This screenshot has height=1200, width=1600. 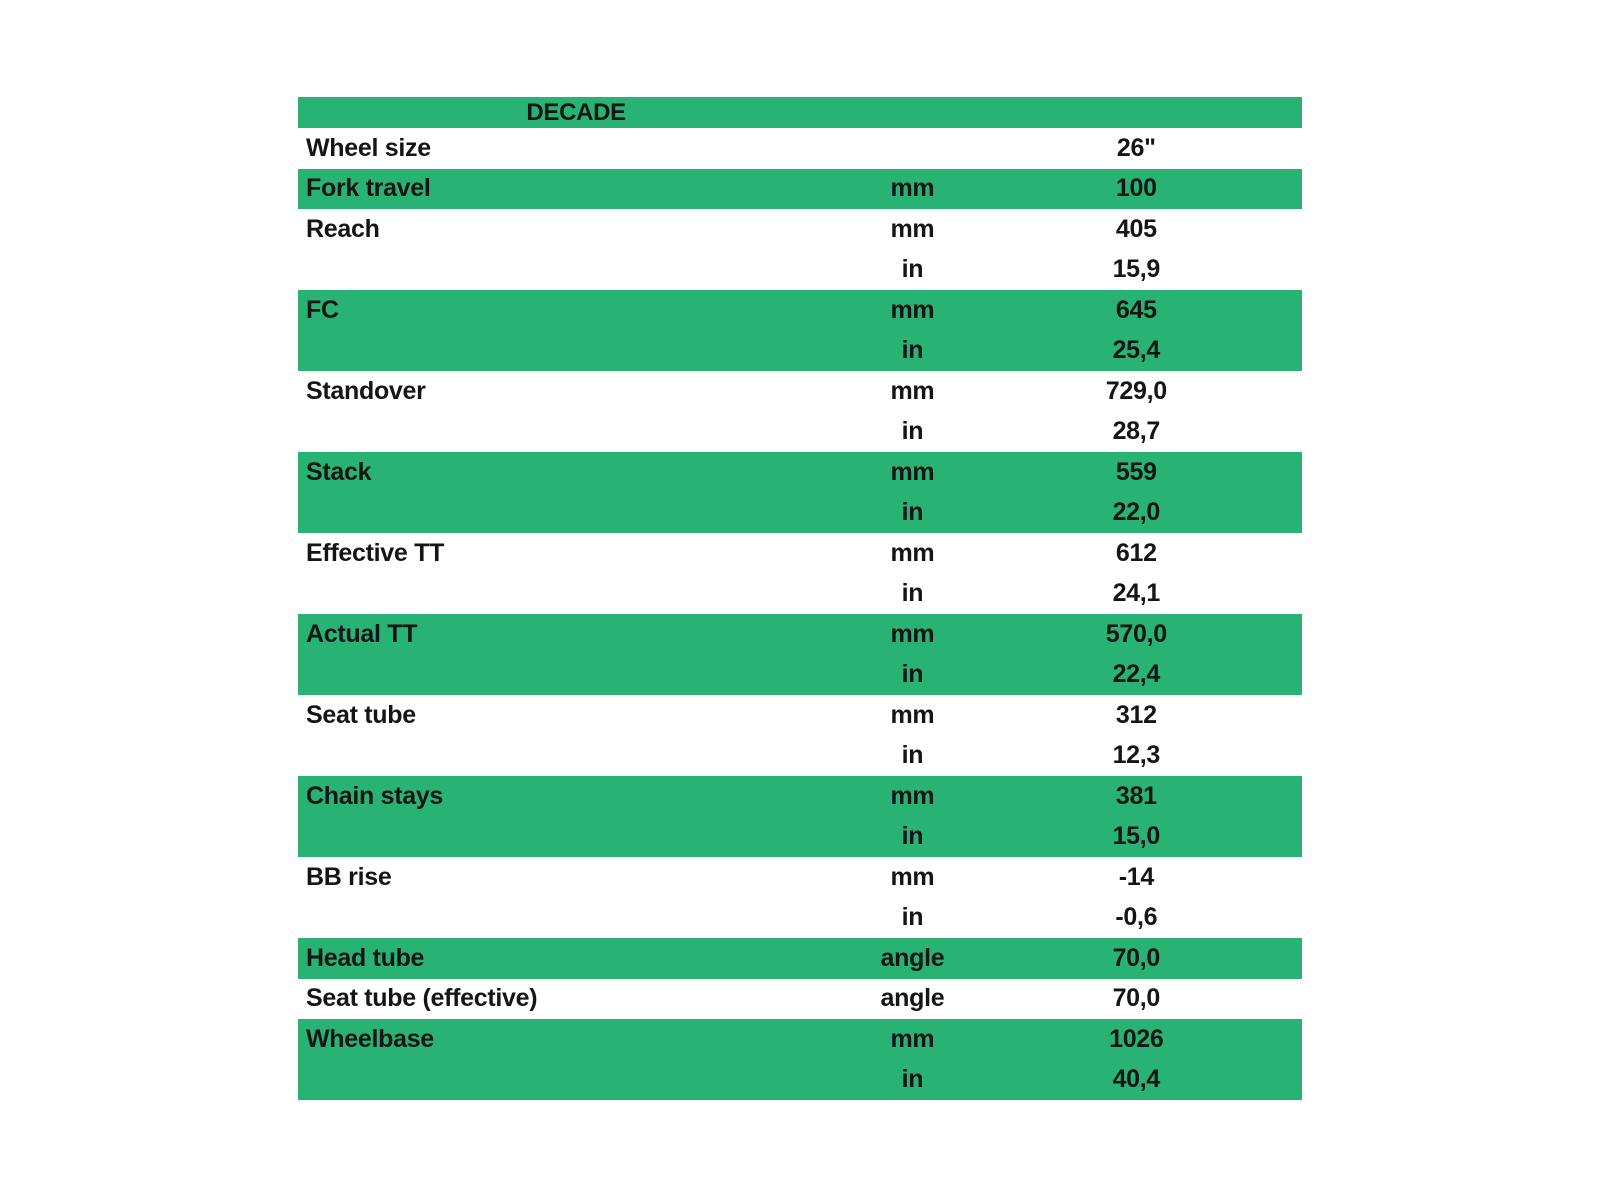 I want to click on parameter-cell: Wheel size, so click(x=368, y=147).